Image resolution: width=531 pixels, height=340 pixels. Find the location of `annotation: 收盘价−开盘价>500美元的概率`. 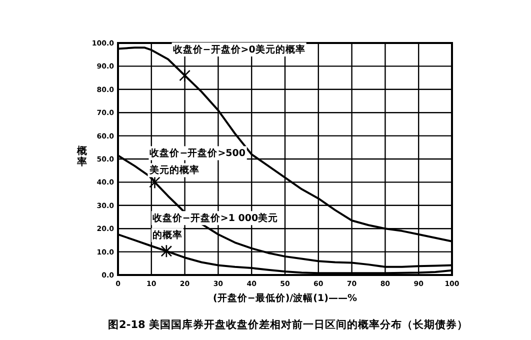

annotation: 收盘价−开盘价>500美元的概率 is located at coordinates (197, 162).